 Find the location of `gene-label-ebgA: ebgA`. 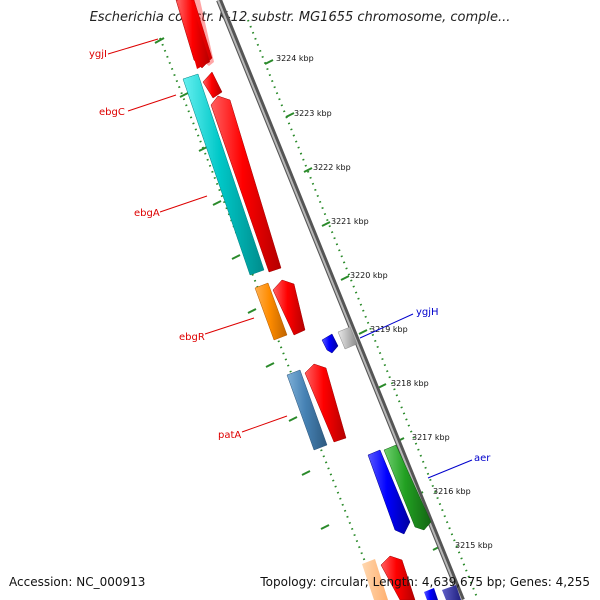

gene-label-ebgA: ebgA is located at coordinates (171, 207).